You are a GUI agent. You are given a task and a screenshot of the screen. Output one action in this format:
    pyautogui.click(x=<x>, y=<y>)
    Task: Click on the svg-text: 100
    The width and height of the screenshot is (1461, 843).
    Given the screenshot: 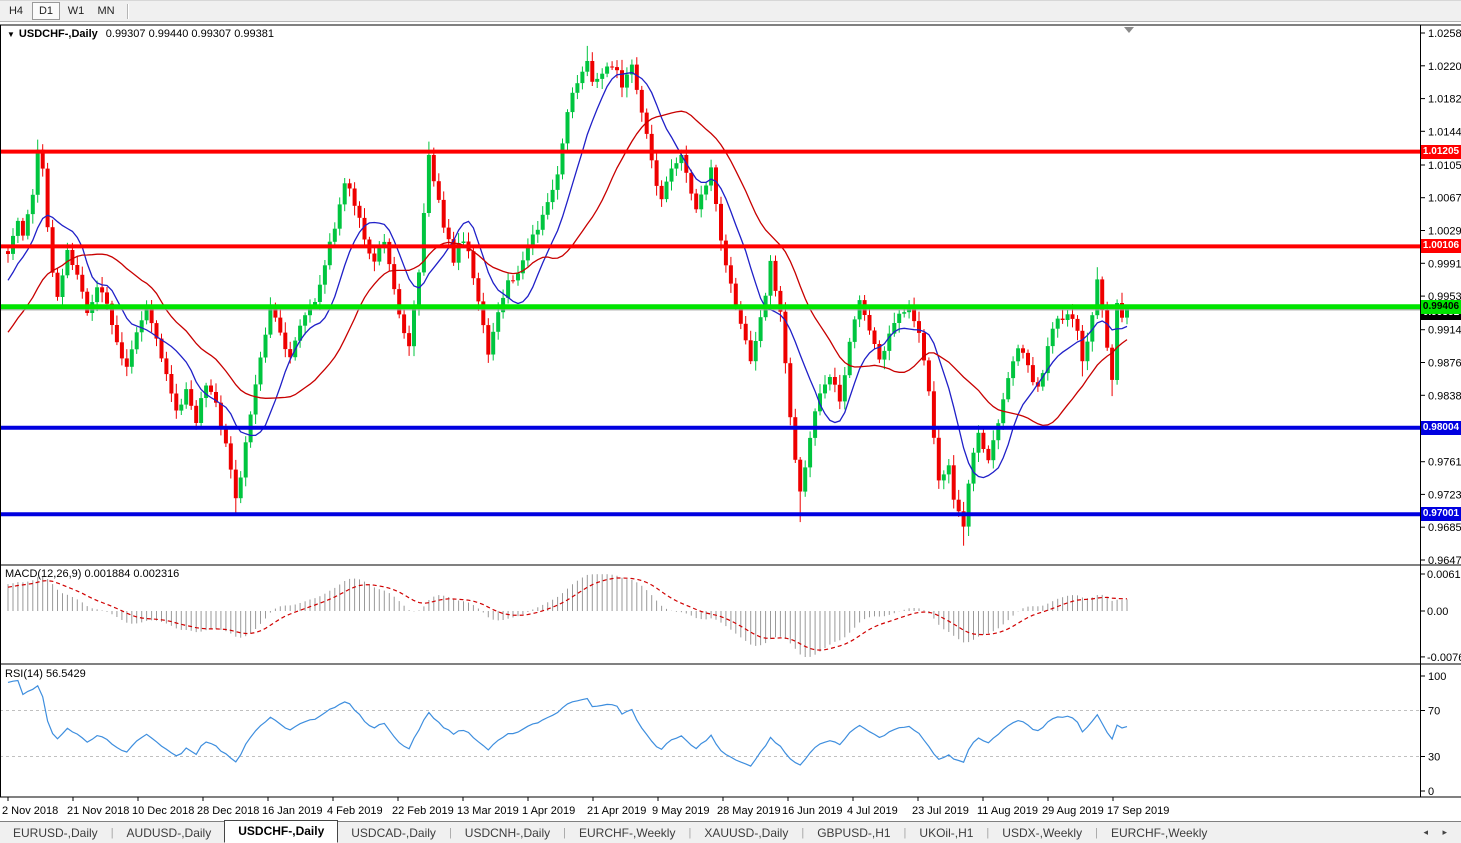 What is the action you would take?
    pyautogui.click(x=1437, y=677)
    